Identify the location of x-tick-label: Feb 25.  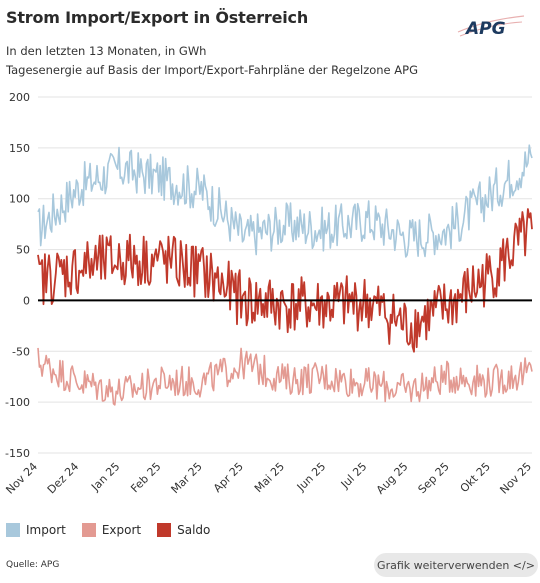
(145, 477).